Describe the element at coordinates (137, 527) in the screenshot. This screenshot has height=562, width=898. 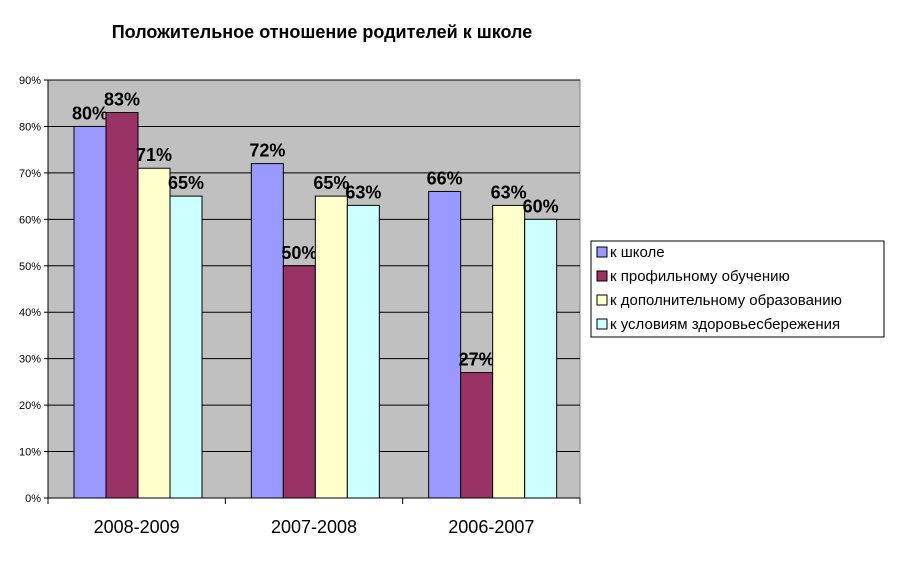
I see `x-tick-label: 2008-2009` at that location.